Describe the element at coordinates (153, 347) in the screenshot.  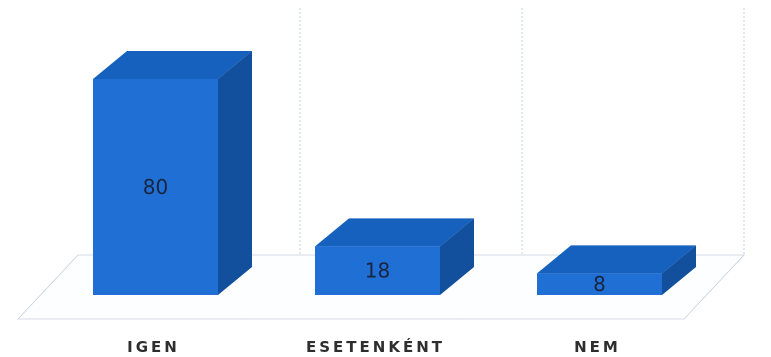
I see `category-label-igen: IGEN` at that location.